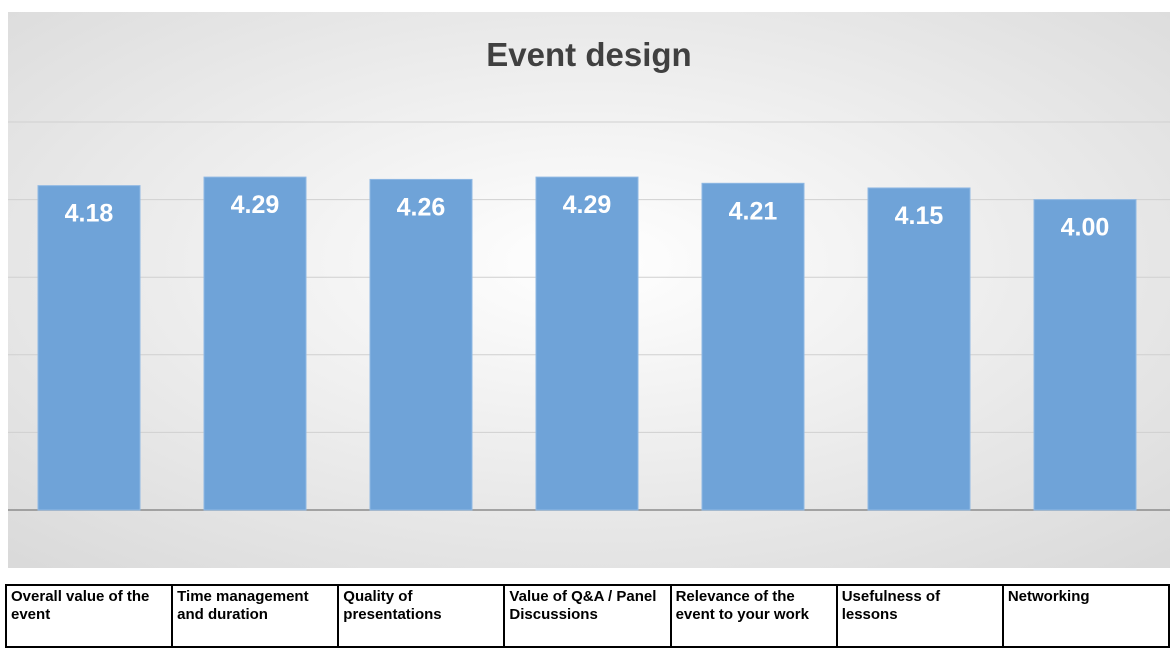 This screenshot has height=648, width=1170. I want to click on category-label: Usefulness of lessons, so click(919, 616).